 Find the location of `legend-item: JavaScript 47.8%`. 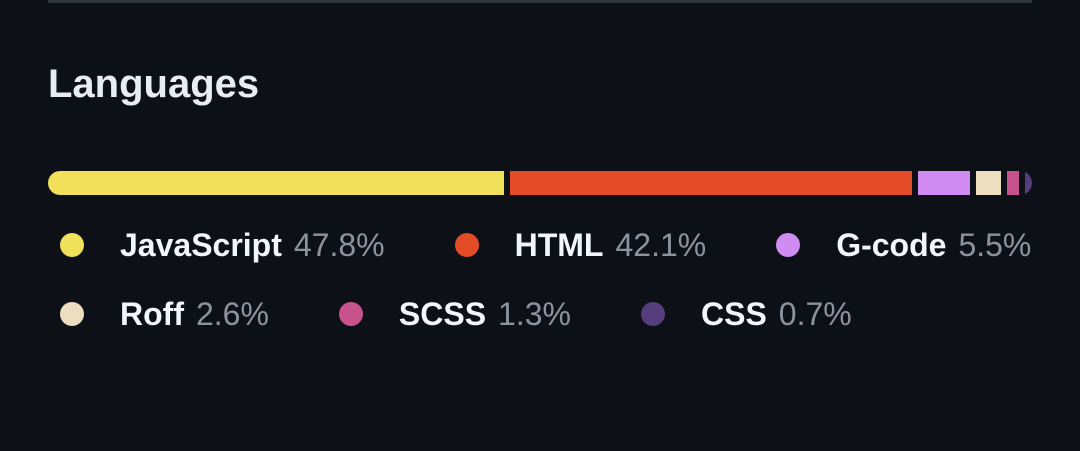

legend-item: JavaScript 47.8% is located at coordinates (222, 245).